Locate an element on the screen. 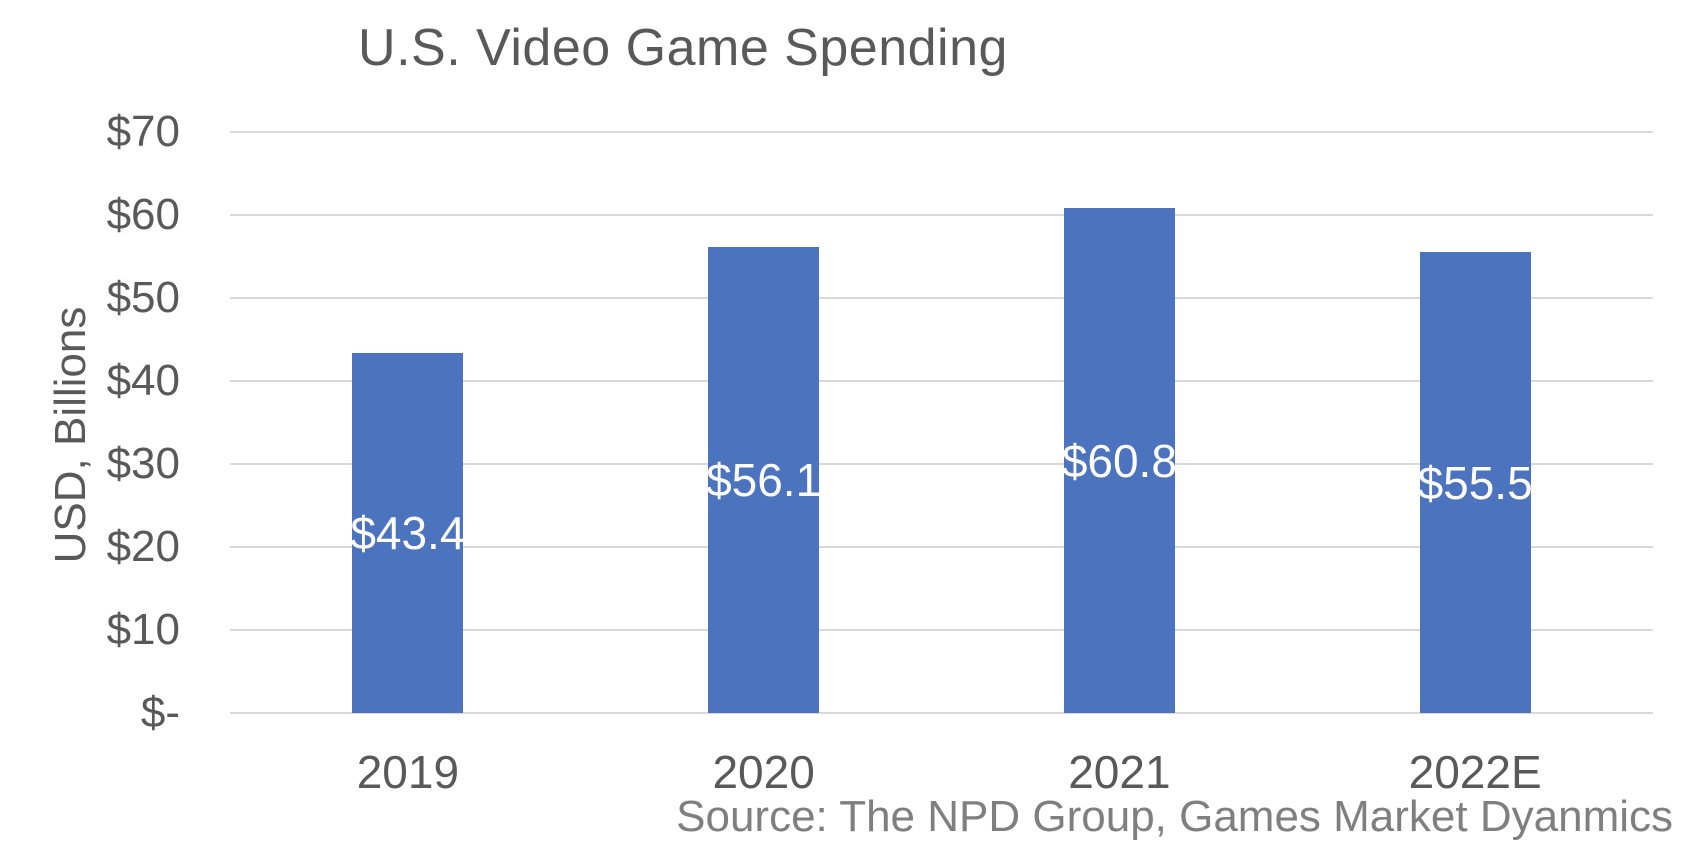  y-tick-label: $- is located at coordinates (160, 712).